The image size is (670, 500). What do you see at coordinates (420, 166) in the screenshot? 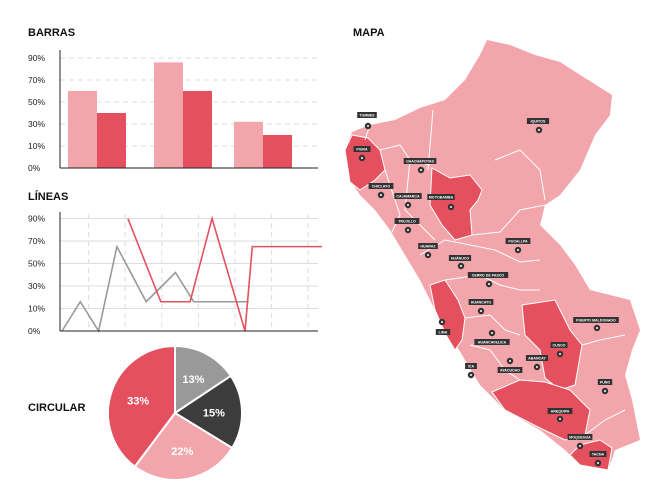
I see `city-marker: CHACHAPOYAS` at bounding box center [420, 166].